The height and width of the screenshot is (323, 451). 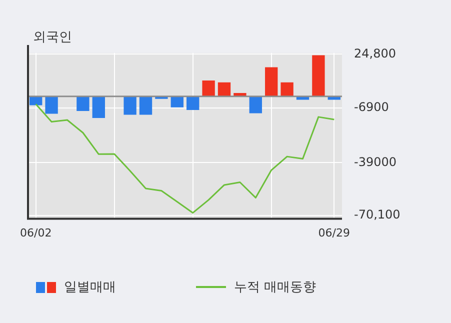 What do you see at coordinates (377, 215) in the screenshot?
I see `y-tick-label: -70,100` at bounding box center [377, 215].